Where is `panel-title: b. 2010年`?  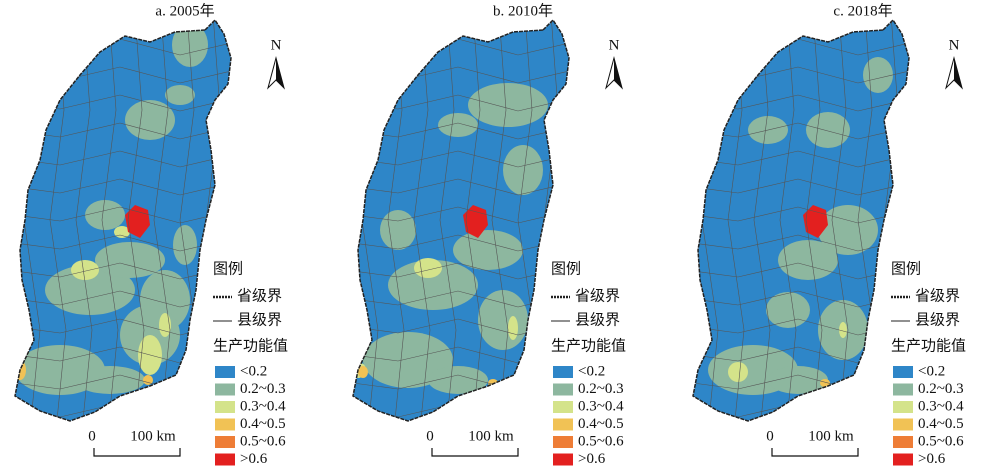 panel-title: b. 2010年 is located at coordinates (523, 10).